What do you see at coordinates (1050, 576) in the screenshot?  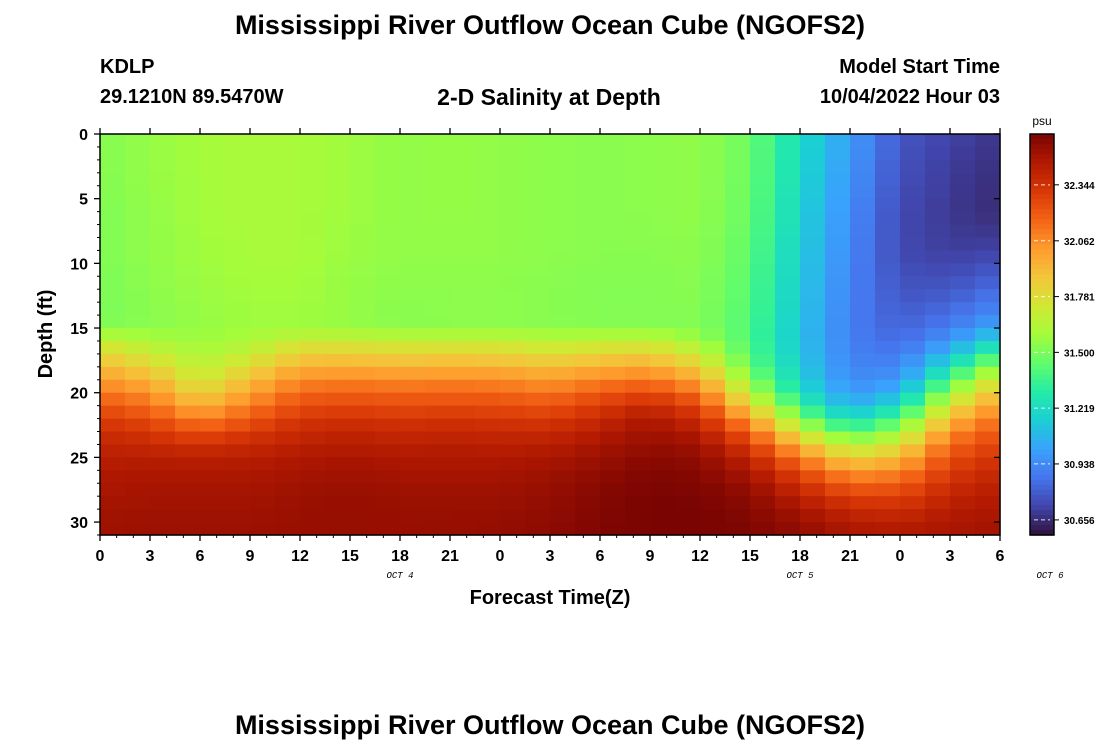 I see `date-label: OCT 6` at bounding box center [1050, 576].